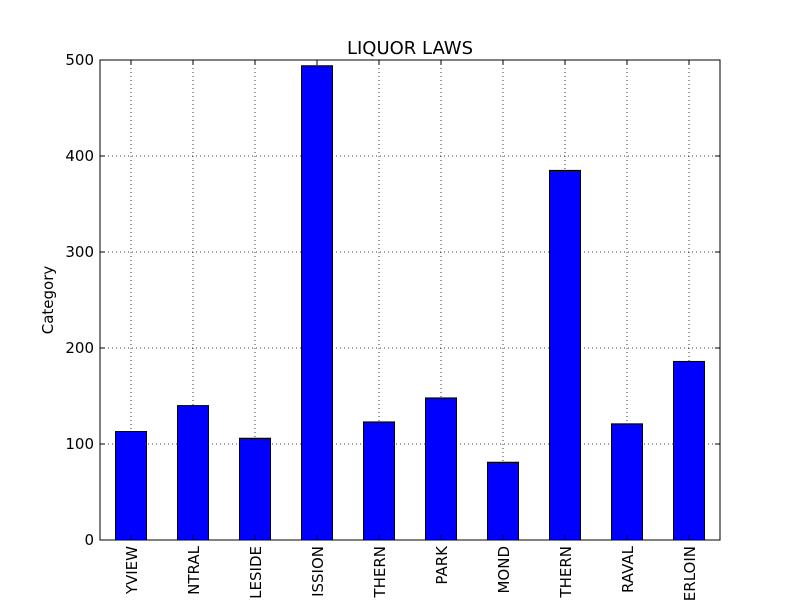 The width and height of the screenshot is (800, 600). Describe the element at coordinates (318, 571) in the screenshot. I see `x-tick-label: ISSION` at that location.